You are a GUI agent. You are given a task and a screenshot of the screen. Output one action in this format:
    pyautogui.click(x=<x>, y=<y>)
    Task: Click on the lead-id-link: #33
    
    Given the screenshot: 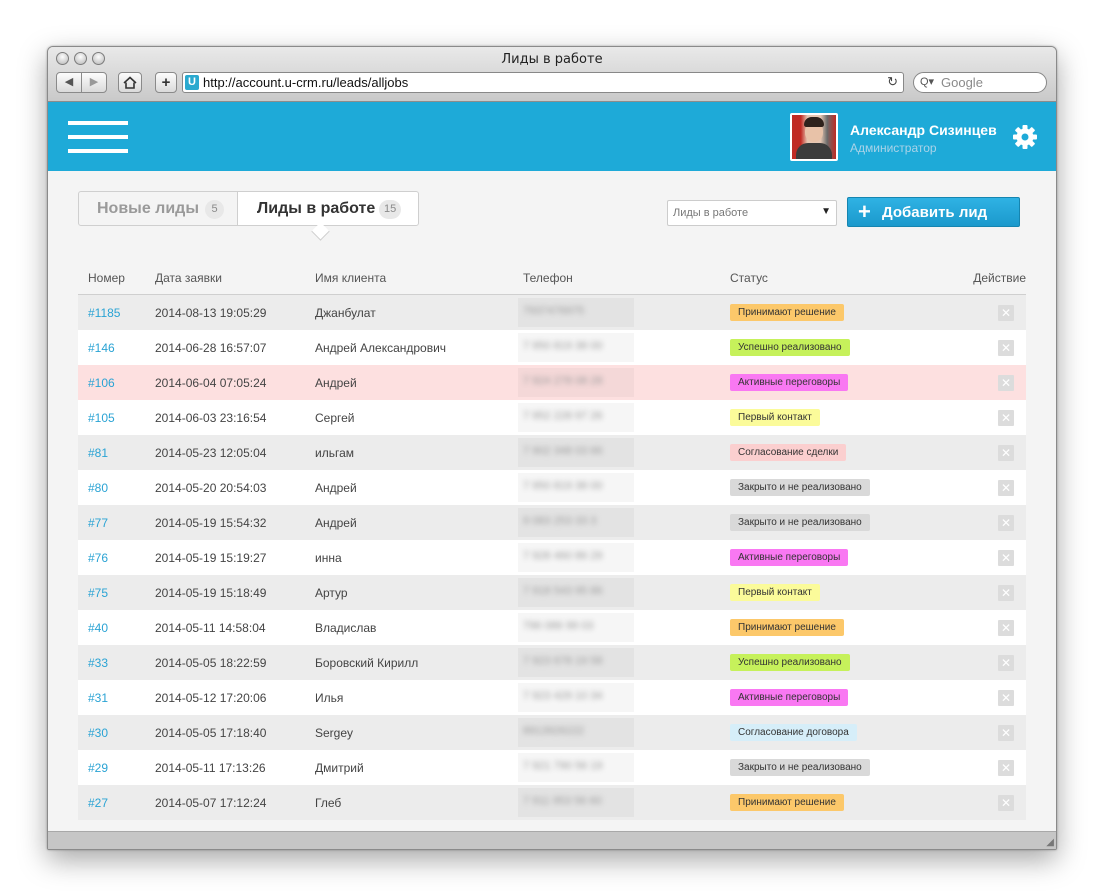 What is the action you would take?
    pyautogui.click(x=98, y=663)
    